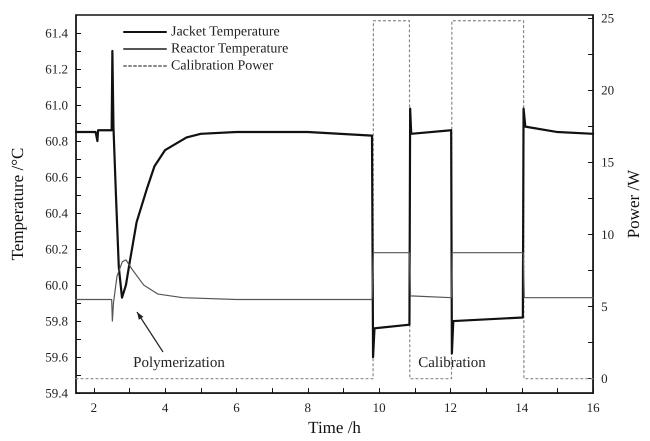 The image size is (650, 441). What do you see at coordinates (379, 408) in the screenshot?
I see `x-tick-label: 10` at bounding box center [379, 408].